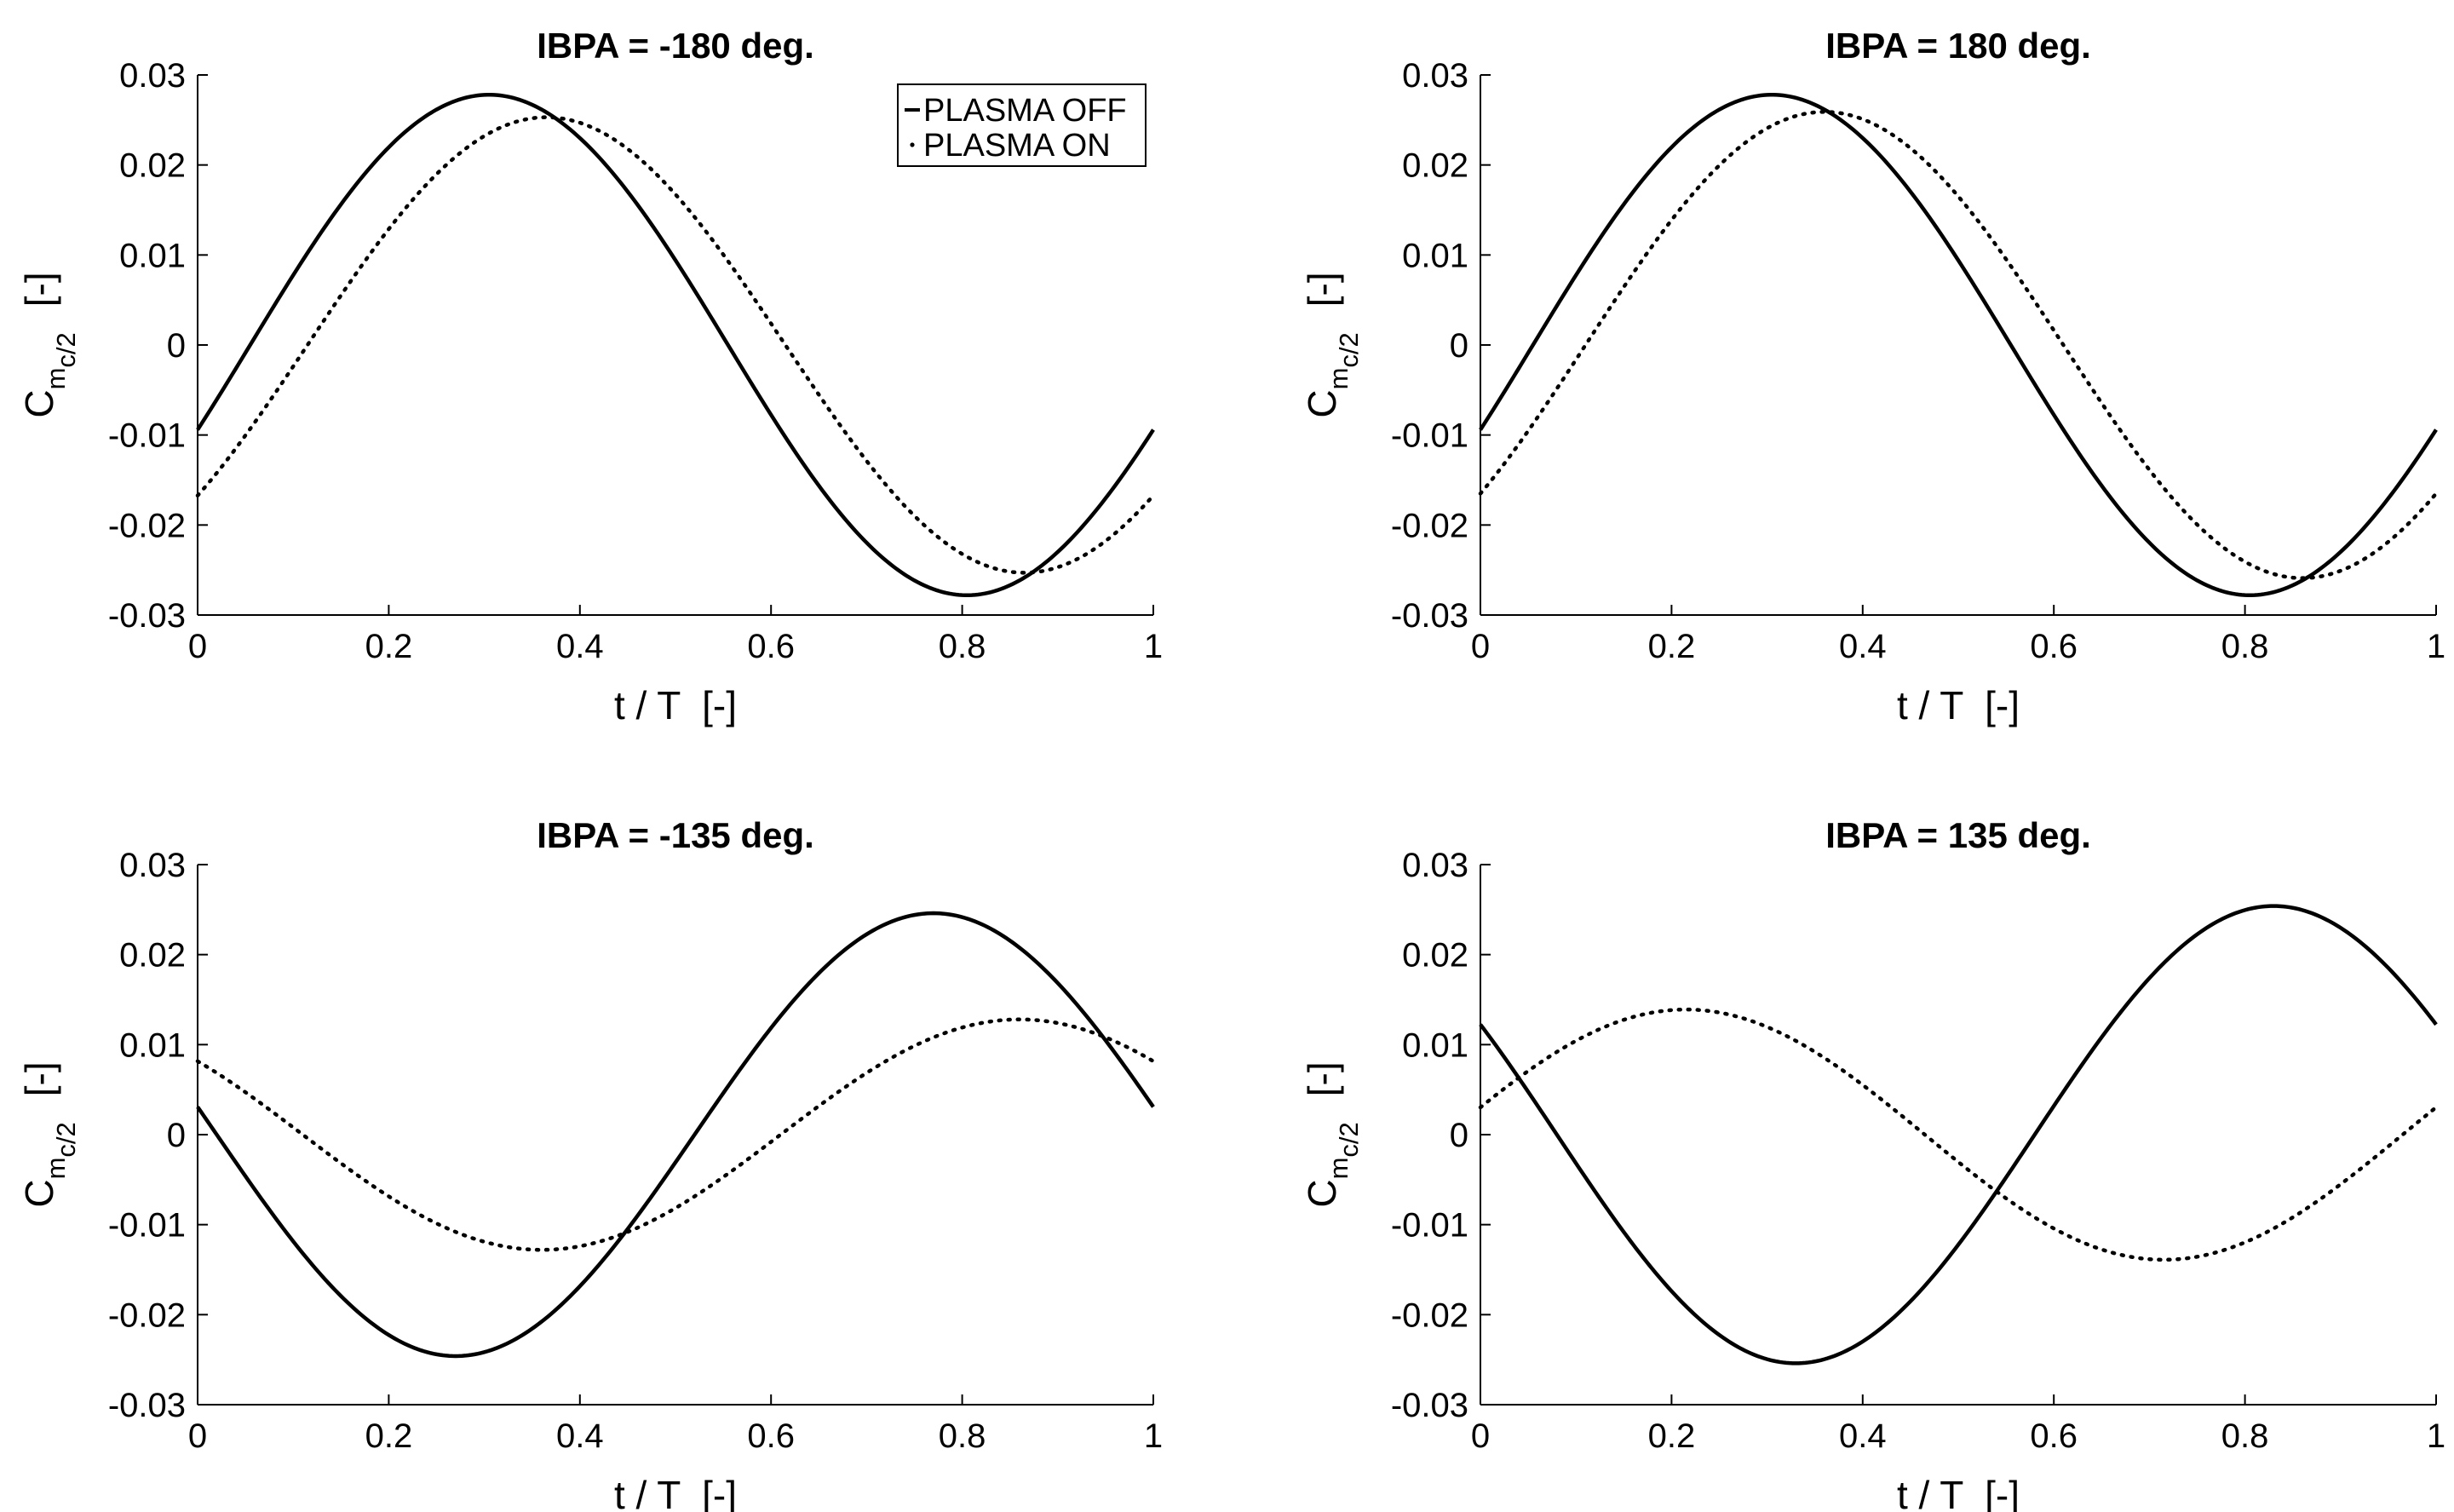  Describe the element at coordinates (1017, 146) in the screenshot. I see `legend-label: PLASMA ON` at that location.